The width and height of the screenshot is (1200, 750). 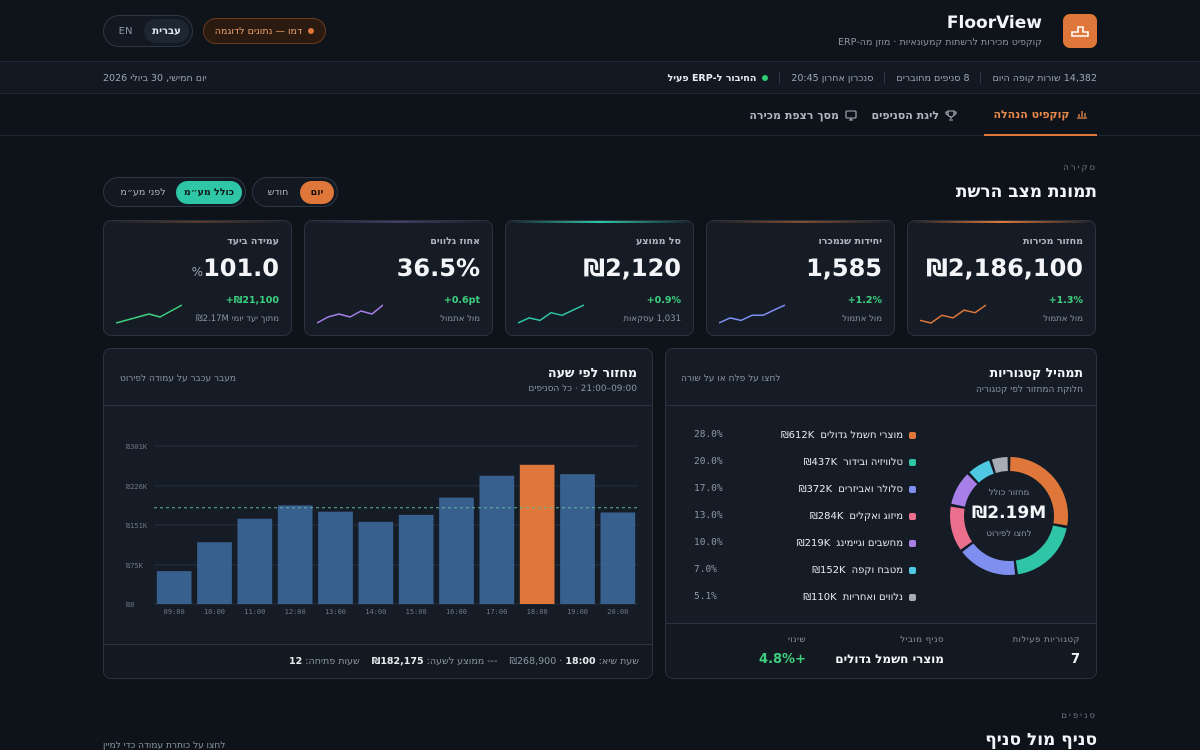 What do you see at coordinates (859, 597) in the screenshot?
I see `legend-row: נלווים ואחריות ₪110K` at bounding box center [859, 597].